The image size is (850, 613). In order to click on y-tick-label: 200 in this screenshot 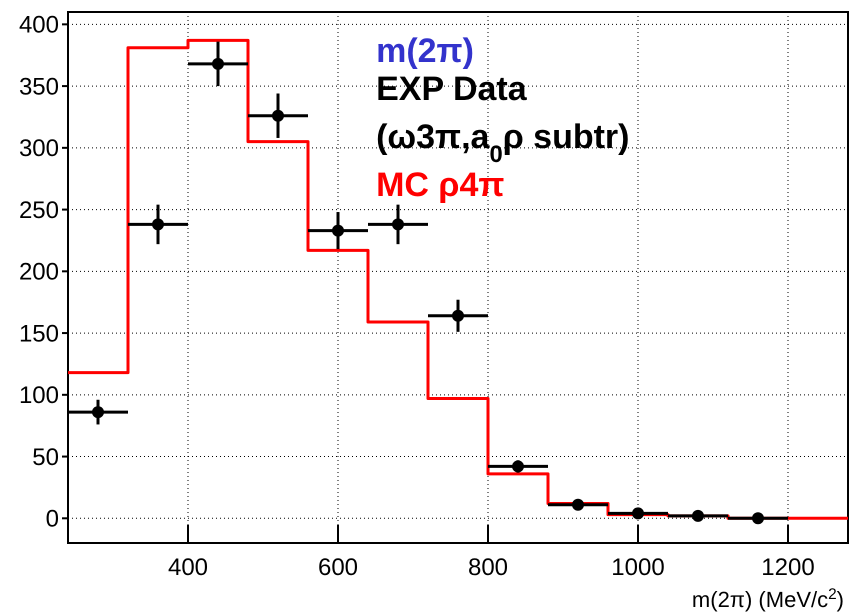, I will do `click(38, 272)`.